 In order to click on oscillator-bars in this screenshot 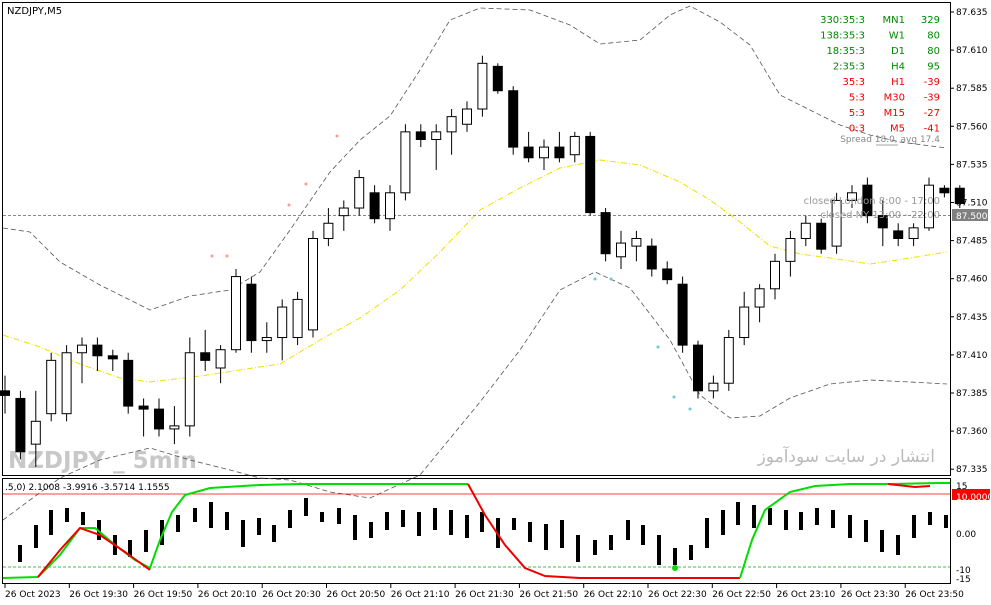, I will do `click(483, 531)`.